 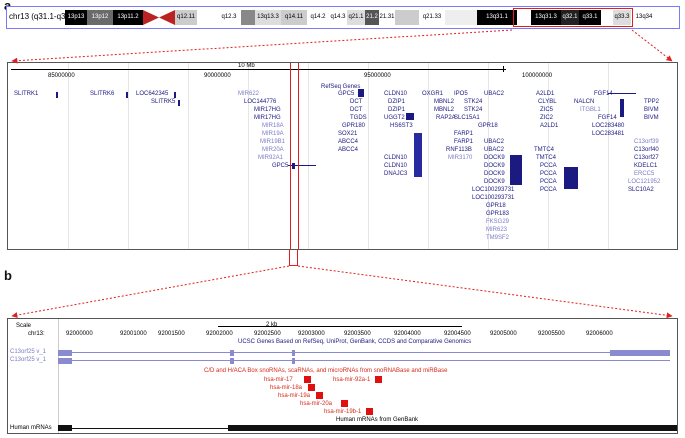 I want to click on gene-label: MIR19B1, so click(x=273, y=142).